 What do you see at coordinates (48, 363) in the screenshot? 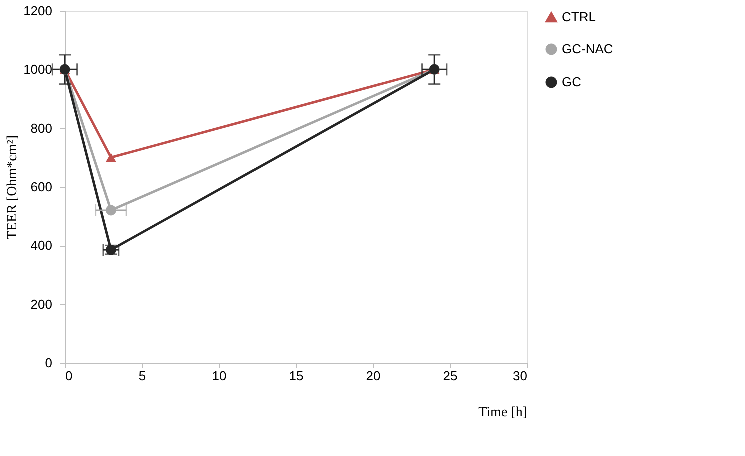
I see `y-tick-label: 0` at bounding box center [48, 363].